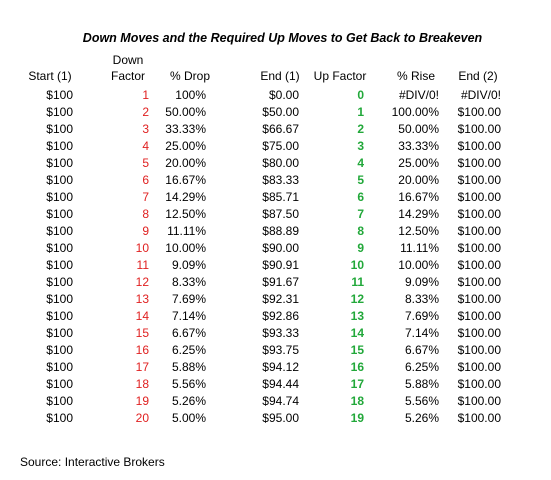  What do you see at coordinates (142, 282) in the screenshot?
I see `table-cell: 12` at bounding box center [142, 282].